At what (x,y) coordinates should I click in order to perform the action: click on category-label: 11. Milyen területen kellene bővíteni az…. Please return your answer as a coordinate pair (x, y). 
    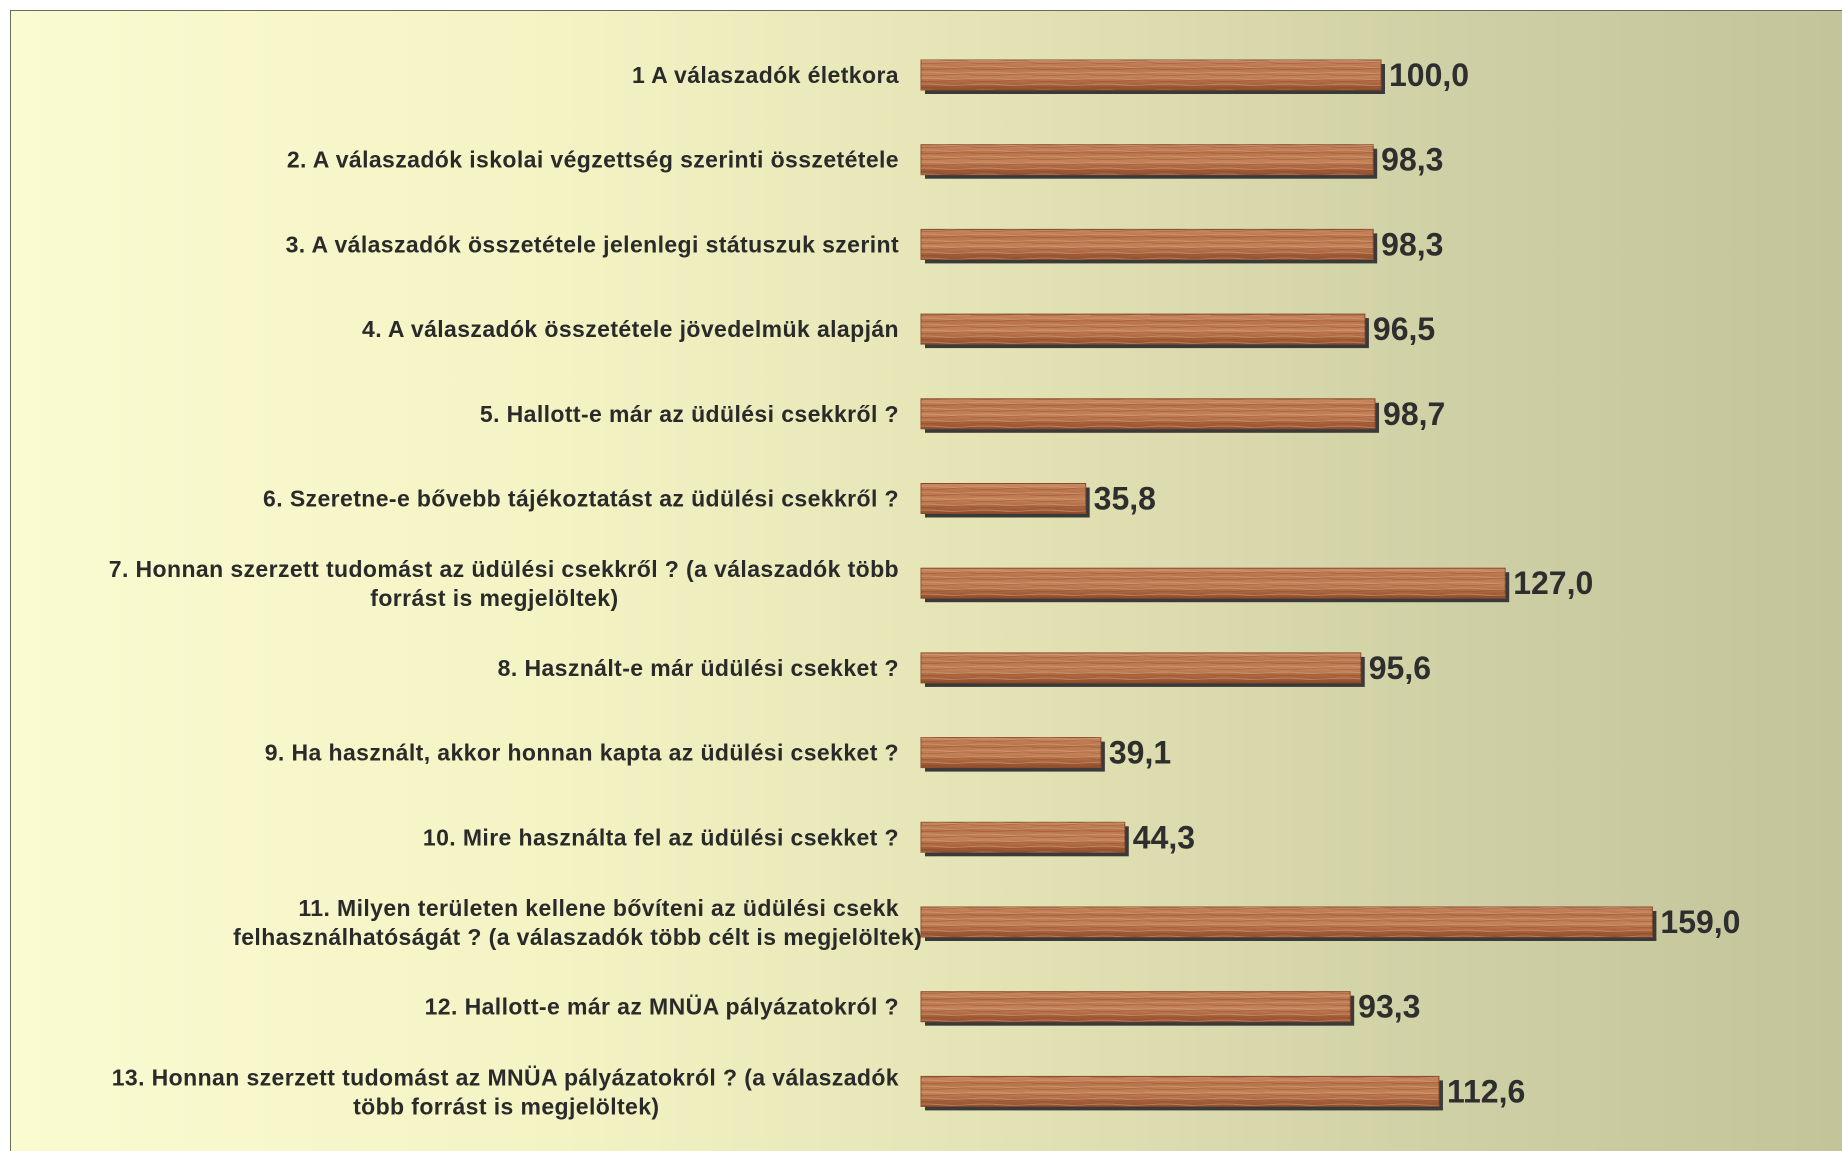
    Looking at the image, I should click on (577, 922).